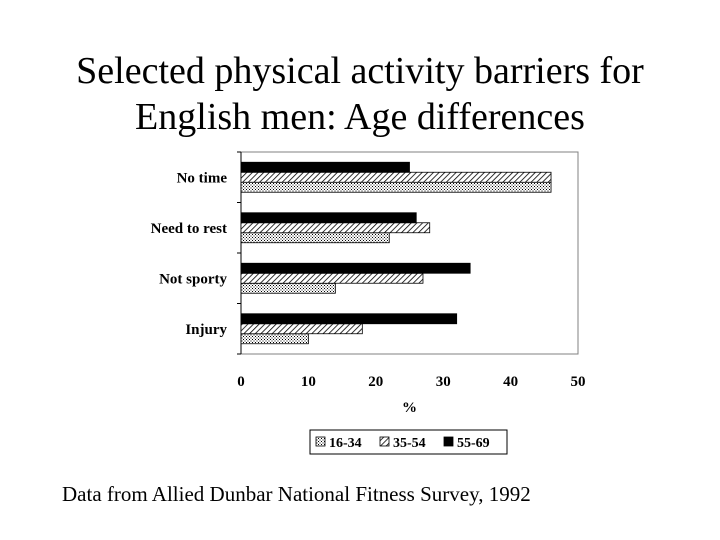 Image resolution: width=720 pixels, height=540 pixels. Describe the element at coordinates (241, 382) in the screenshot. I see `x-tick-label: 0` at that location.